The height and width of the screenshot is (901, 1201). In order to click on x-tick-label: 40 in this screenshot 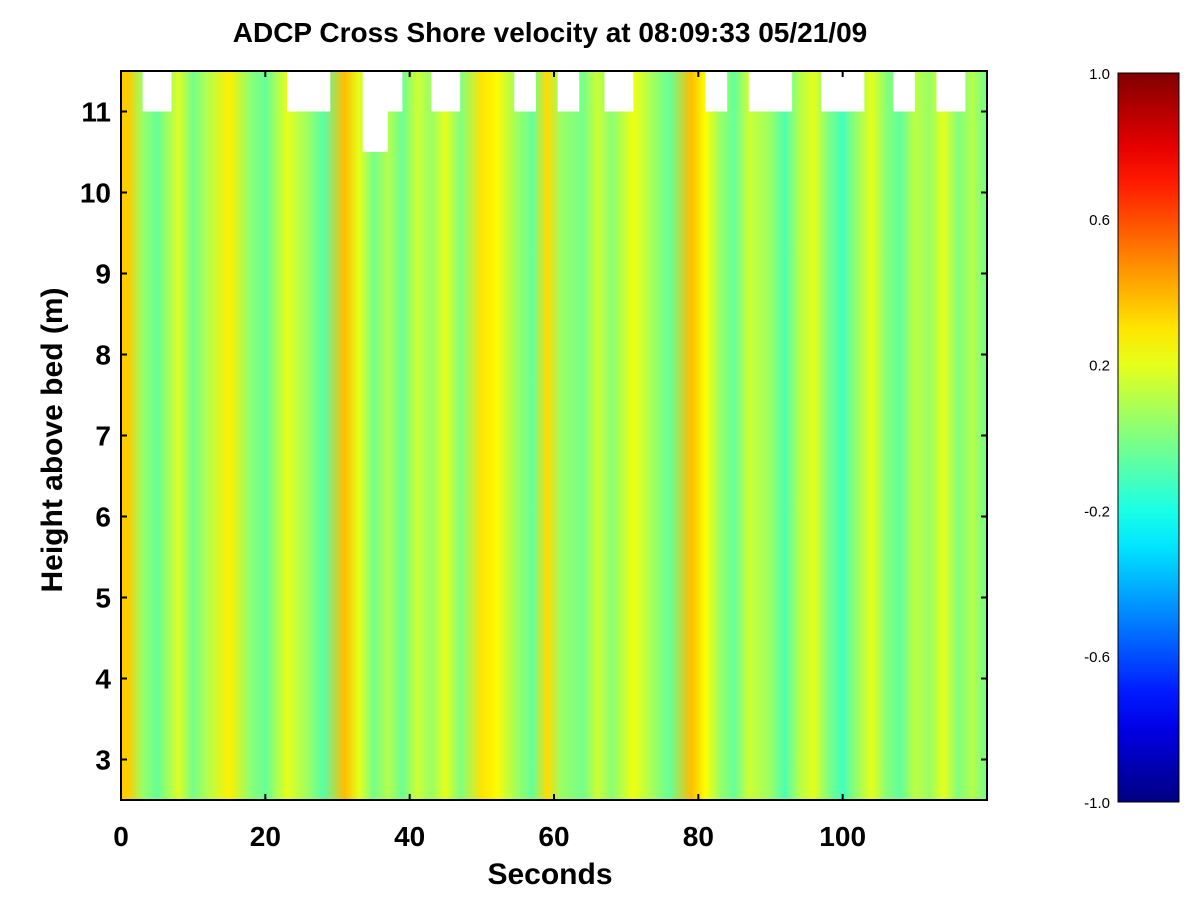, I will do `click(409, 836)`.